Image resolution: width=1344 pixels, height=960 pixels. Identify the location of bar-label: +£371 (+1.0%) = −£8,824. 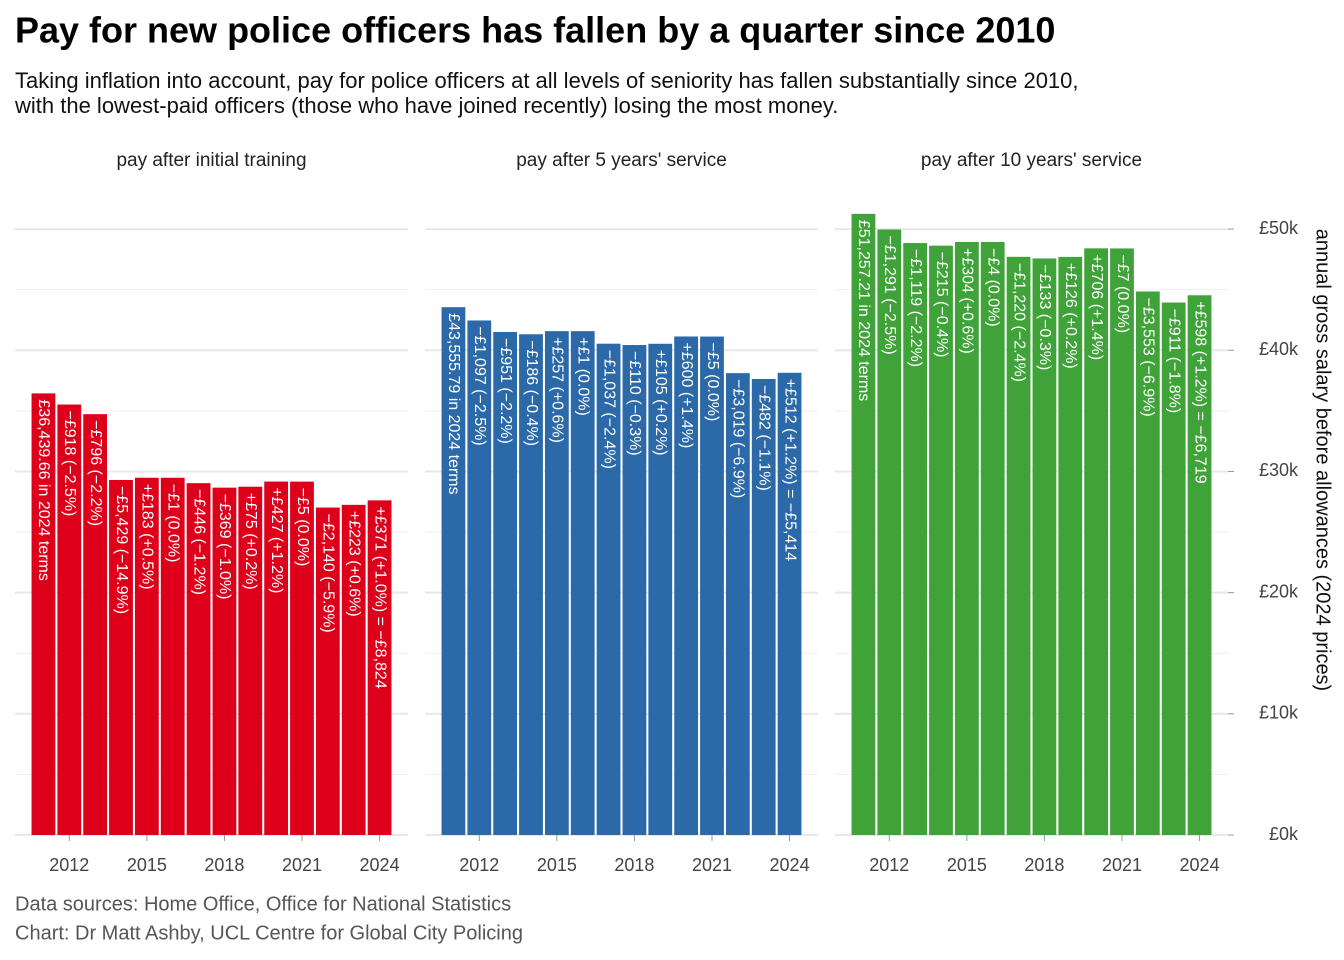
(379, 597).